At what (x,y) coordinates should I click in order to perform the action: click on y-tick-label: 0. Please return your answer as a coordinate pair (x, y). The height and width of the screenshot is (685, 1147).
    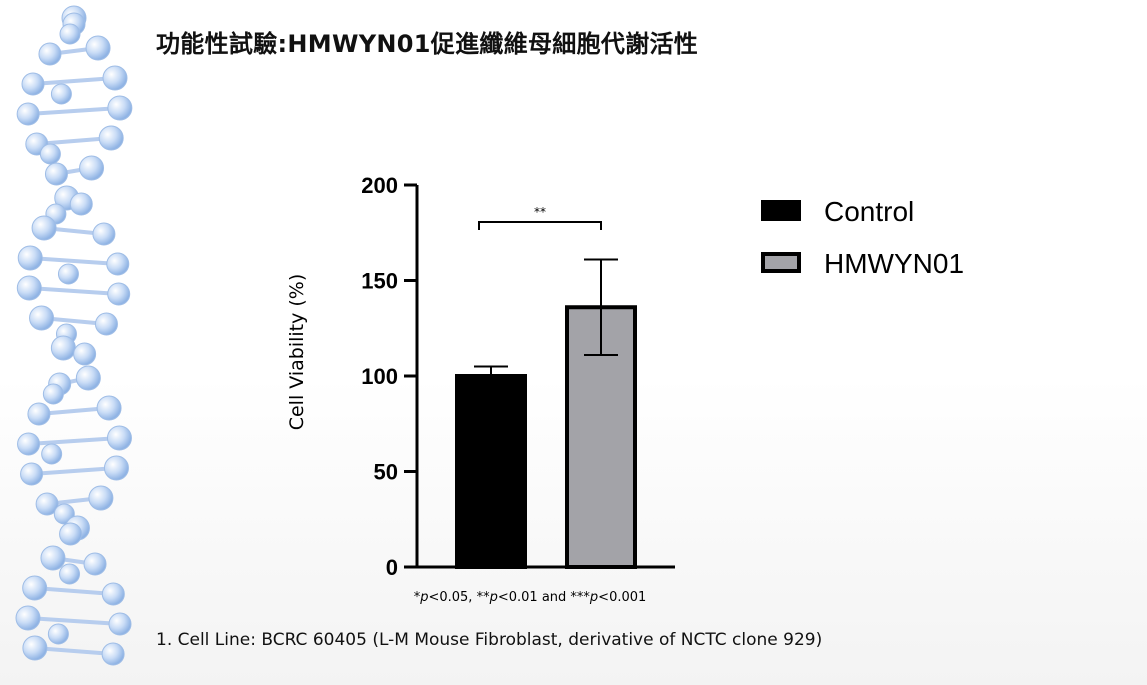
    Looking at the image, I should click on (392, 567).